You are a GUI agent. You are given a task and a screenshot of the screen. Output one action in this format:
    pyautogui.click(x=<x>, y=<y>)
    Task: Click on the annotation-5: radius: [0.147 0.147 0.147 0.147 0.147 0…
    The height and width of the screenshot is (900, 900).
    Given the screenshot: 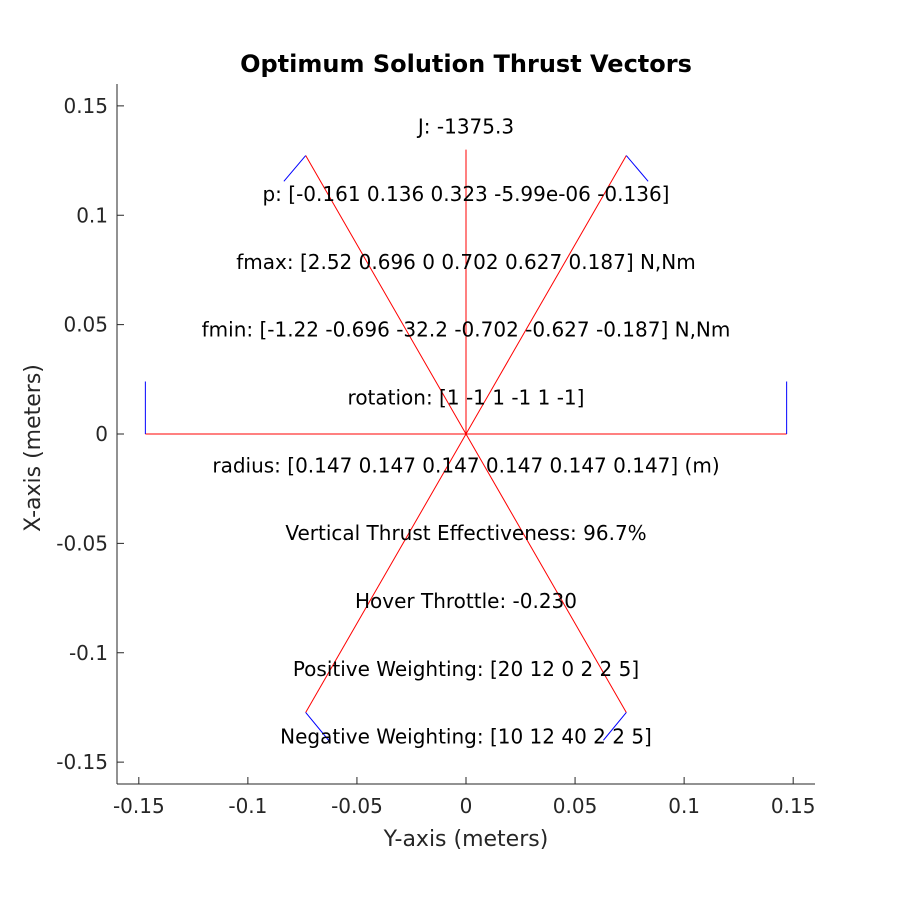 What is the action you would take?
    pyautogui.click(x=465, y=465)
    